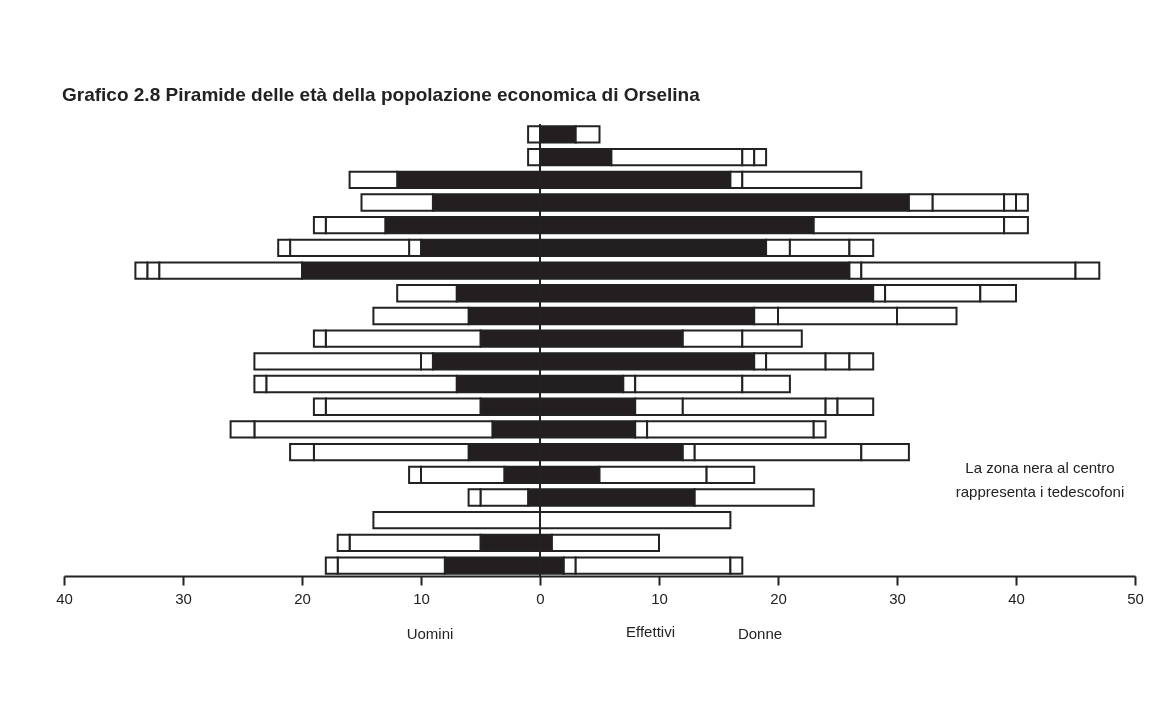 Image resolution: width=1168 pixels, height=708 pixels. Describe the element at coordinates (1040, 480) in the screenshot. I see `annotation: La zona nera al centro rappresenta i tedescofoni` at that location.